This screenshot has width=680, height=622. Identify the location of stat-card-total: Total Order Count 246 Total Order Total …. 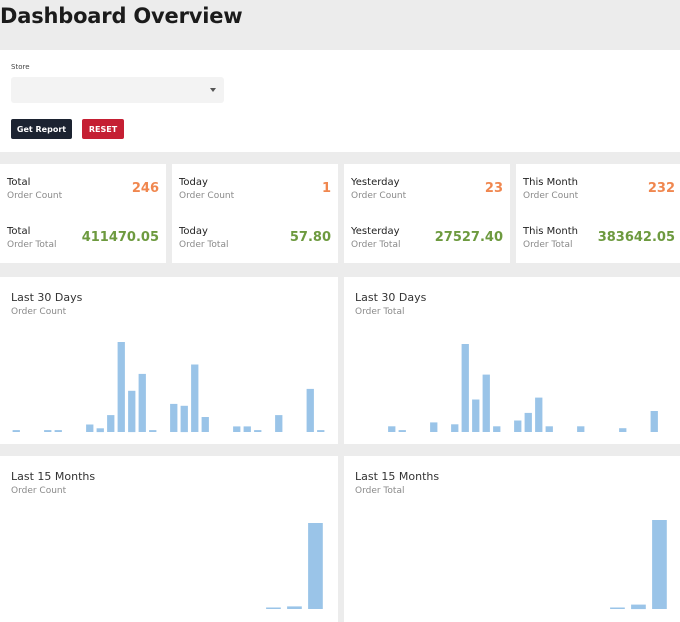
(83, 213).